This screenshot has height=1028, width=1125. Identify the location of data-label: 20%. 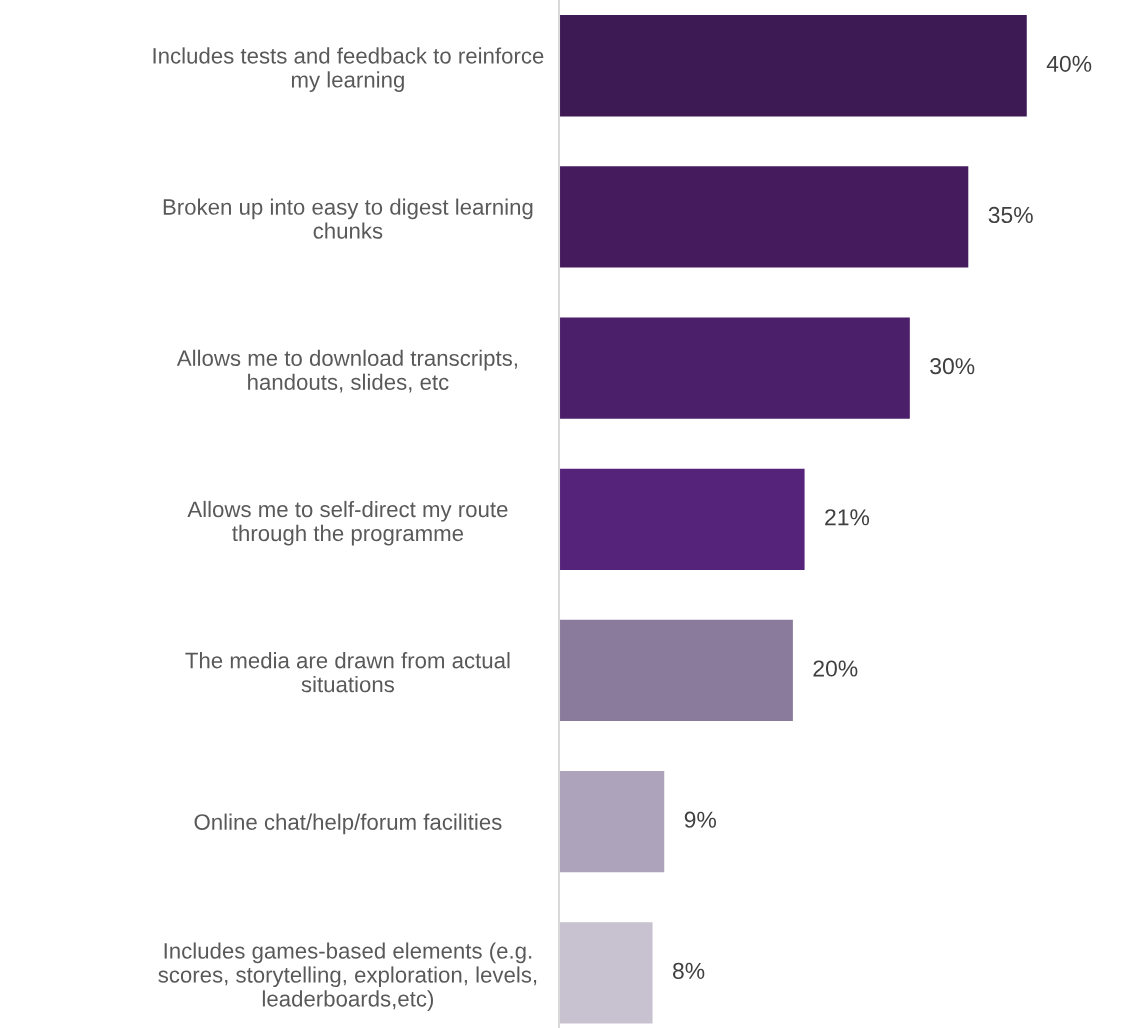
(835, 668).